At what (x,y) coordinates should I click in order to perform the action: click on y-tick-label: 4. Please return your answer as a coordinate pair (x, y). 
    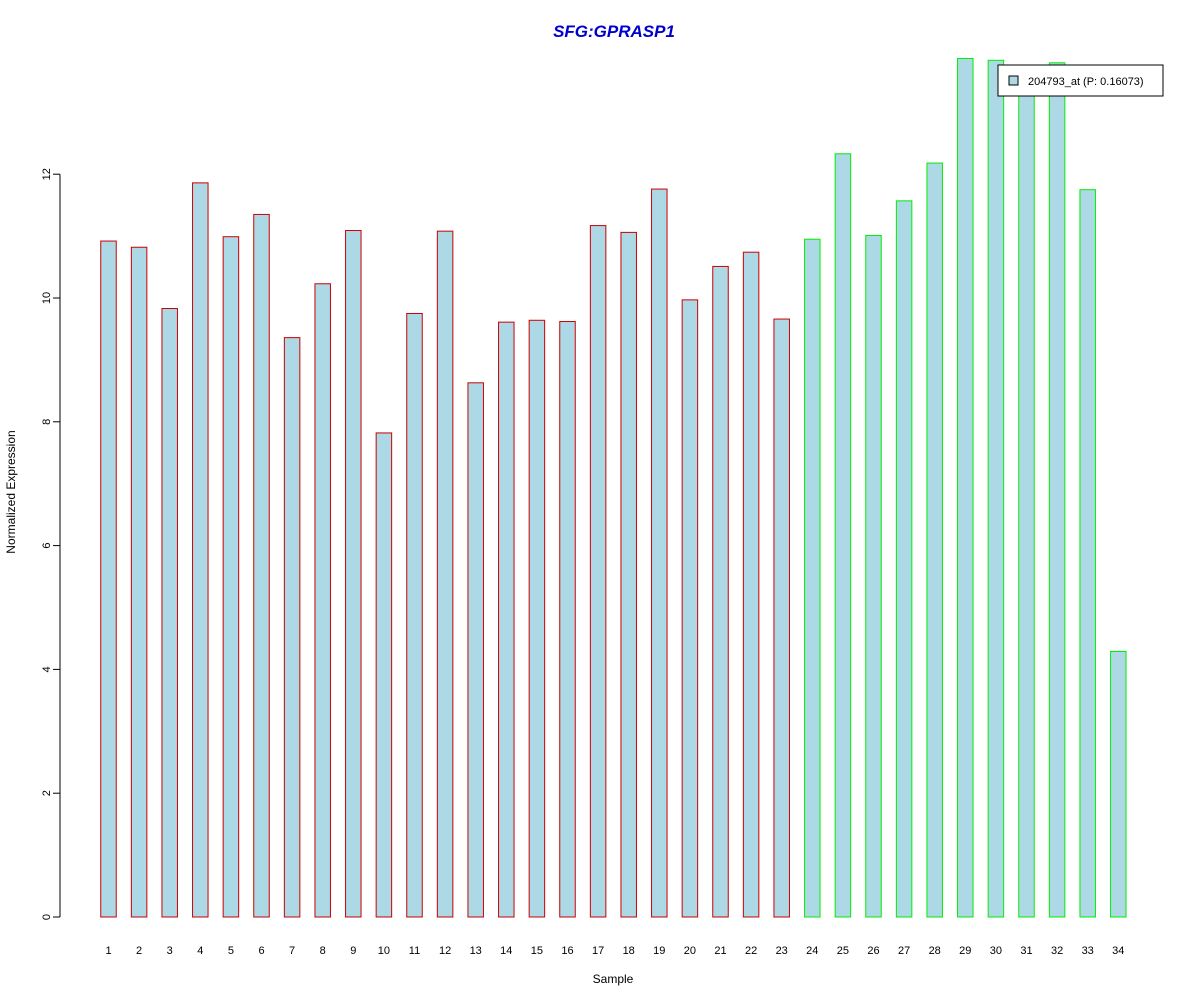
    Looking at the image, I should click on (47, 669).